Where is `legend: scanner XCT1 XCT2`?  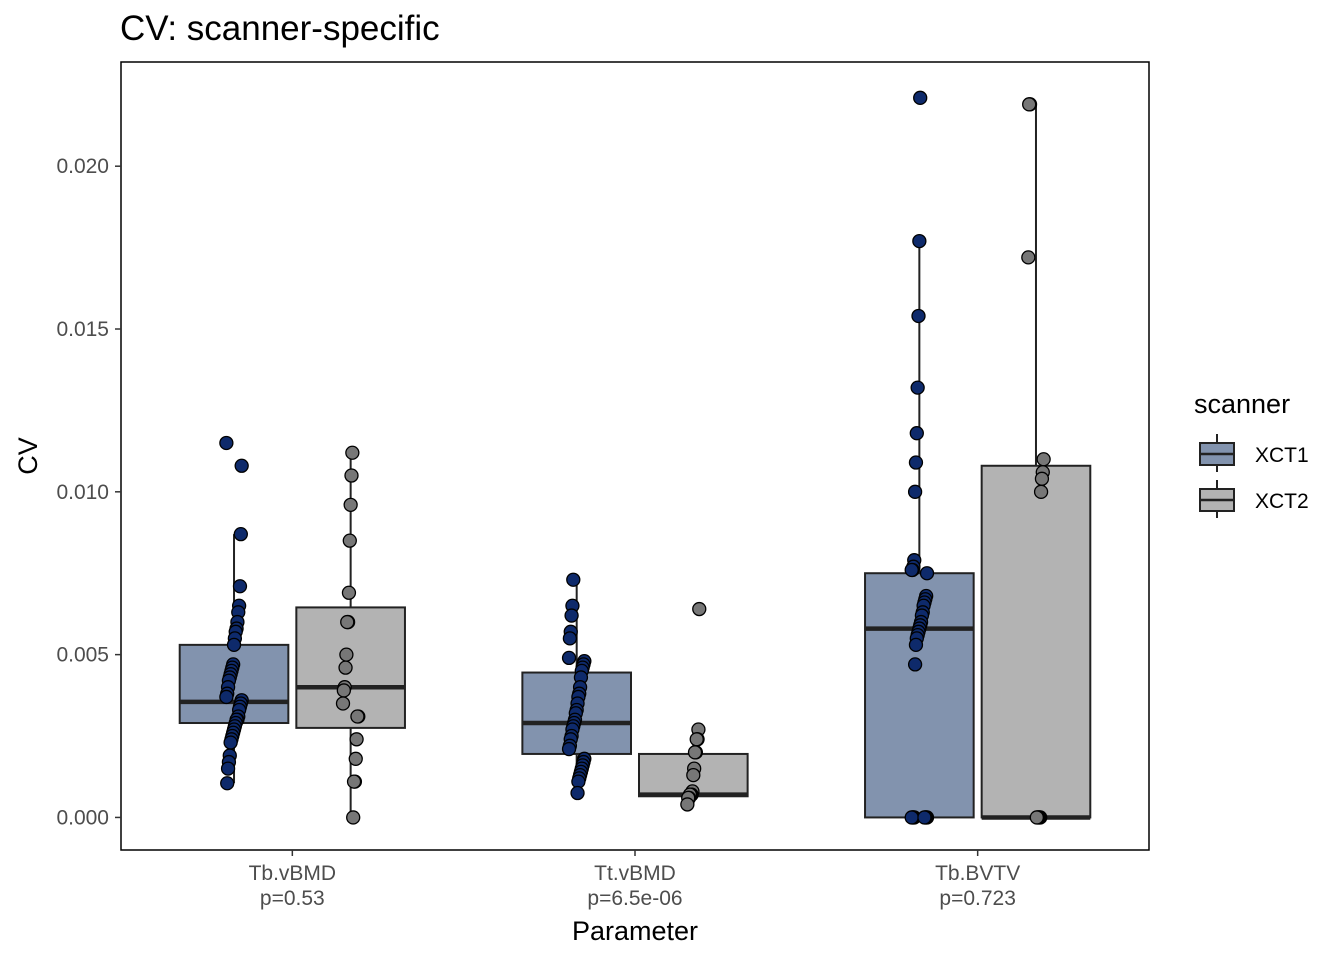
legend: scanner XCT1 XCT2 is located at coordinates (1251, 453).